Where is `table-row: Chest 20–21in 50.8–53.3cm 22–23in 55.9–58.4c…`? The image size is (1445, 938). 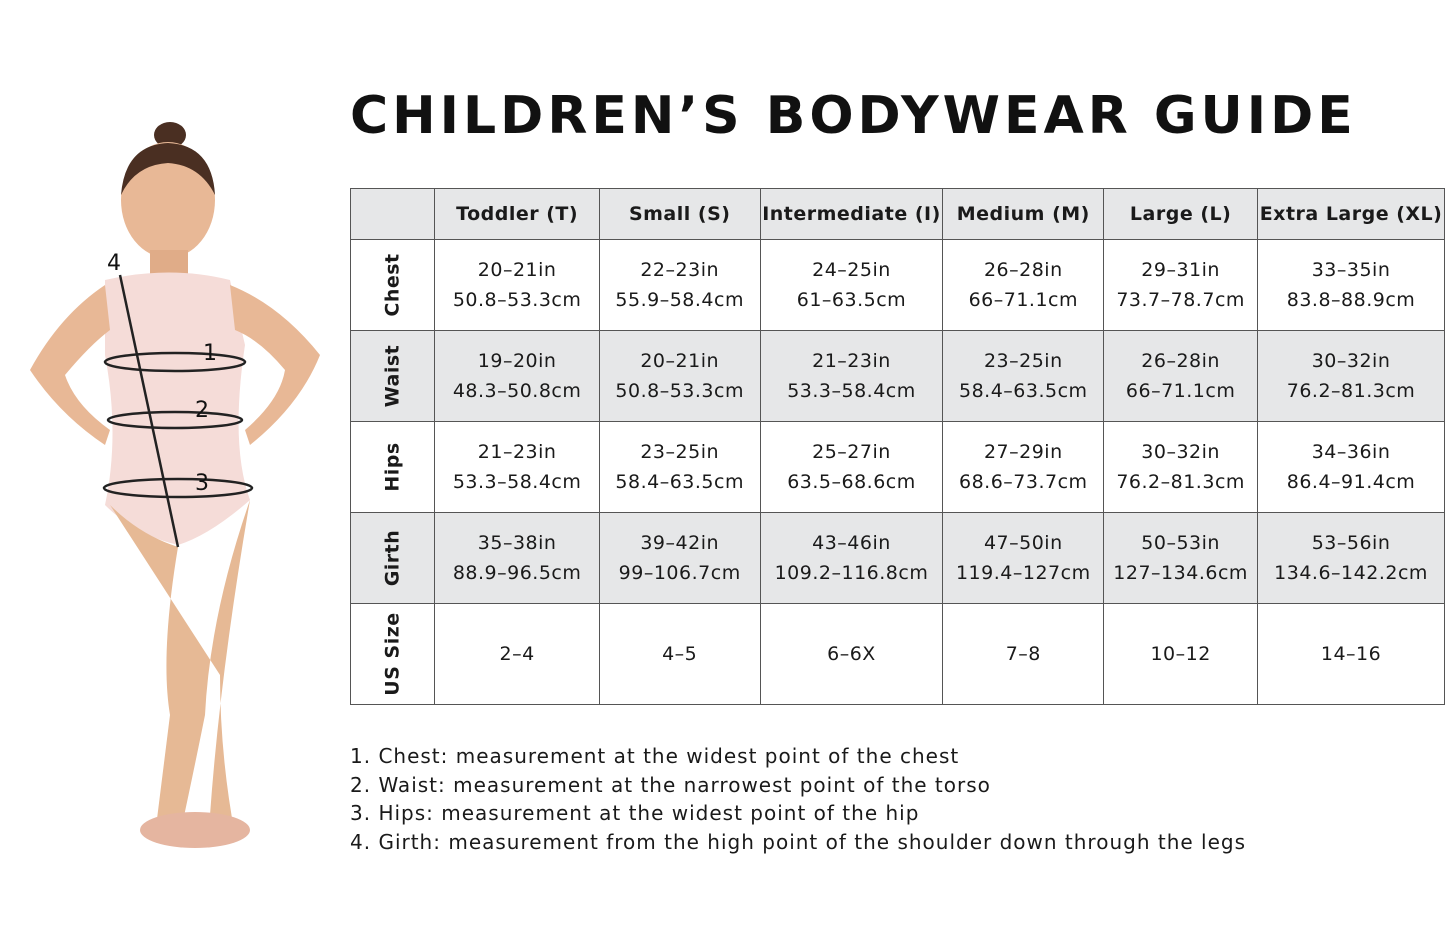
table-row: Chest 20–21in 50.8–53.3cm 22–23in 55.9–58.4c… is located at coordinates (897, 285).